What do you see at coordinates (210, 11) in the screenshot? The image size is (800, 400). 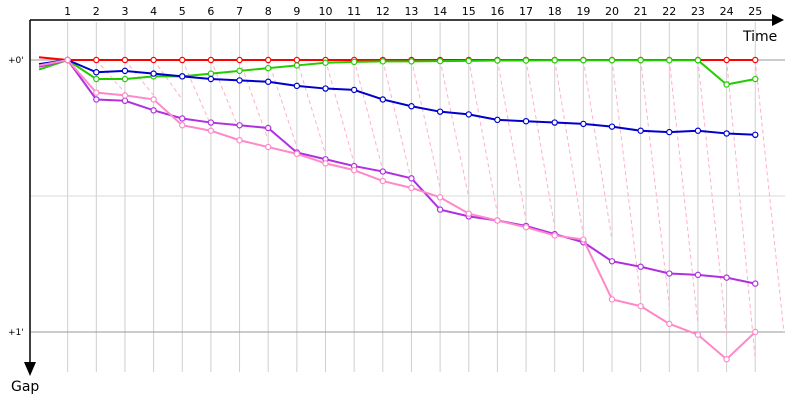 I see `lap-label: 6` at bounding box center [210, 11].